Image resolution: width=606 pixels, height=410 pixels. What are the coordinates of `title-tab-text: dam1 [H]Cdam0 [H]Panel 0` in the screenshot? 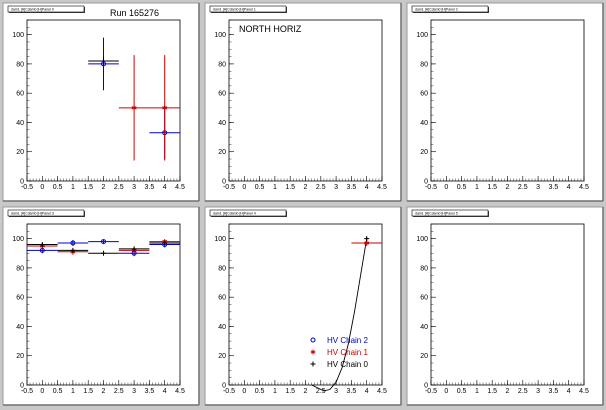 It's located at (32, 10).